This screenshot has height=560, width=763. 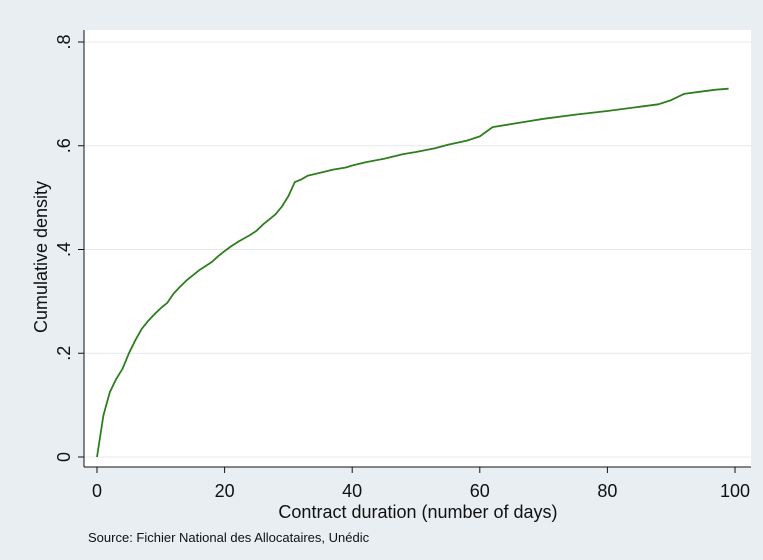 What do you see at coordinates (64, 457) in the screenshot?
I see `y-tick-label: 0` at bounding box center [64, 457].